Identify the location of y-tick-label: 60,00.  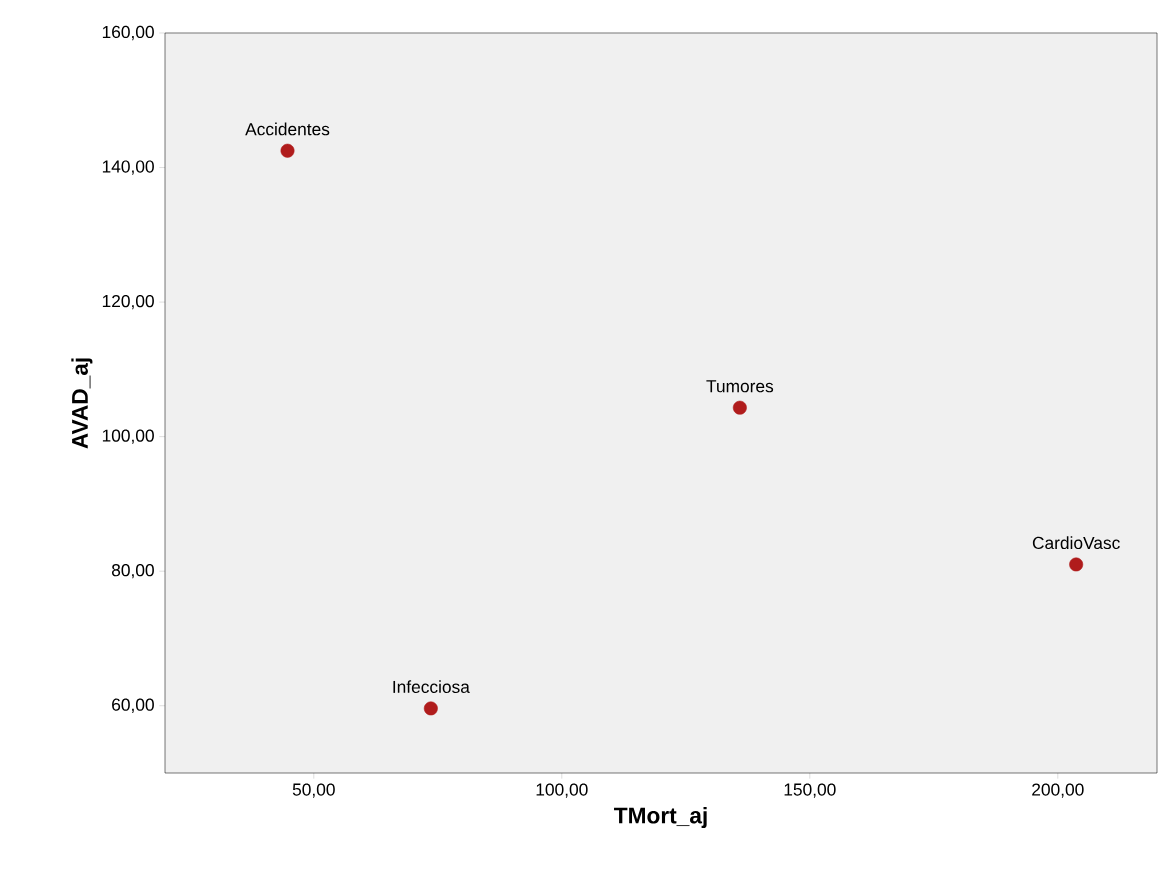
(133, 705).